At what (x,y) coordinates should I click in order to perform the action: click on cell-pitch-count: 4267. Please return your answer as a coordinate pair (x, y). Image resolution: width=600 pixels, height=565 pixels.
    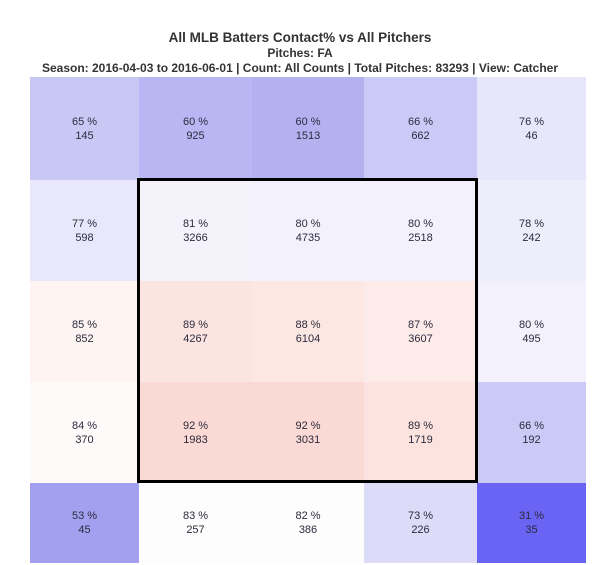
    Looking at the image, I should click on (195, 338).